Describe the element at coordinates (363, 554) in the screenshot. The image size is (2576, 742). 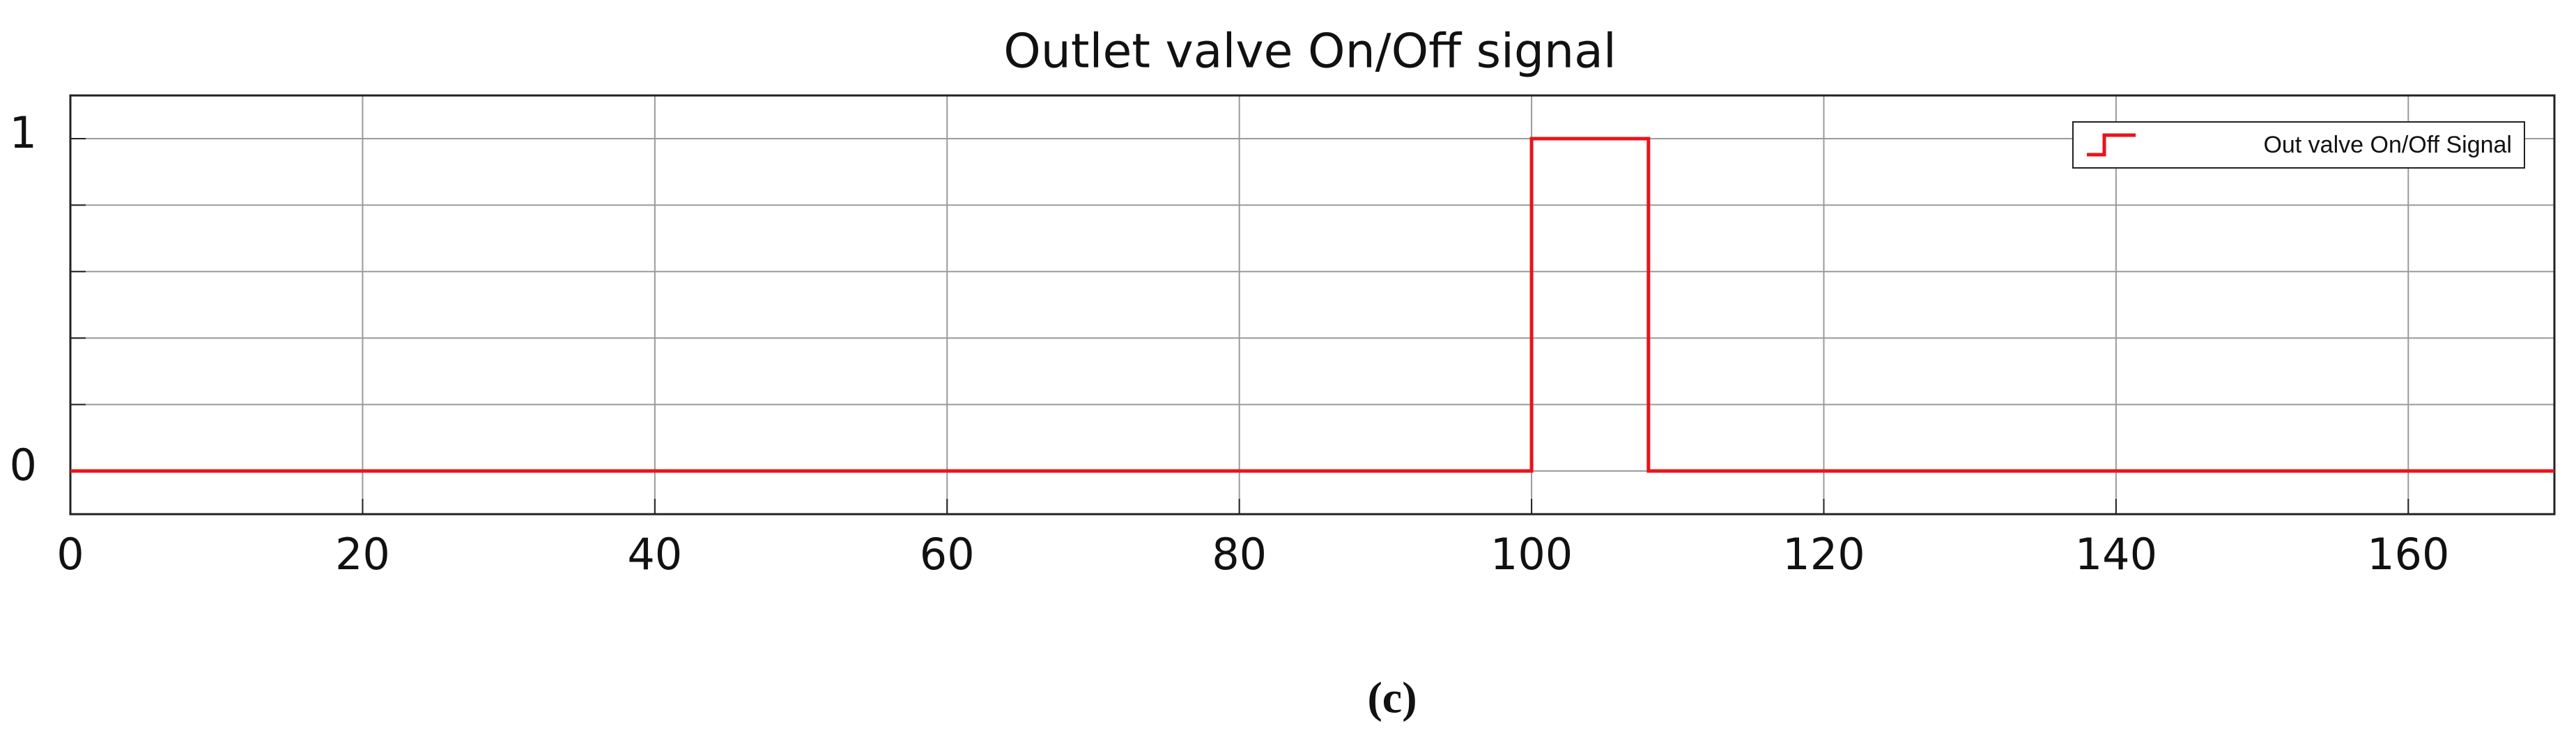
I see `x-tick-label: 20` at that location.